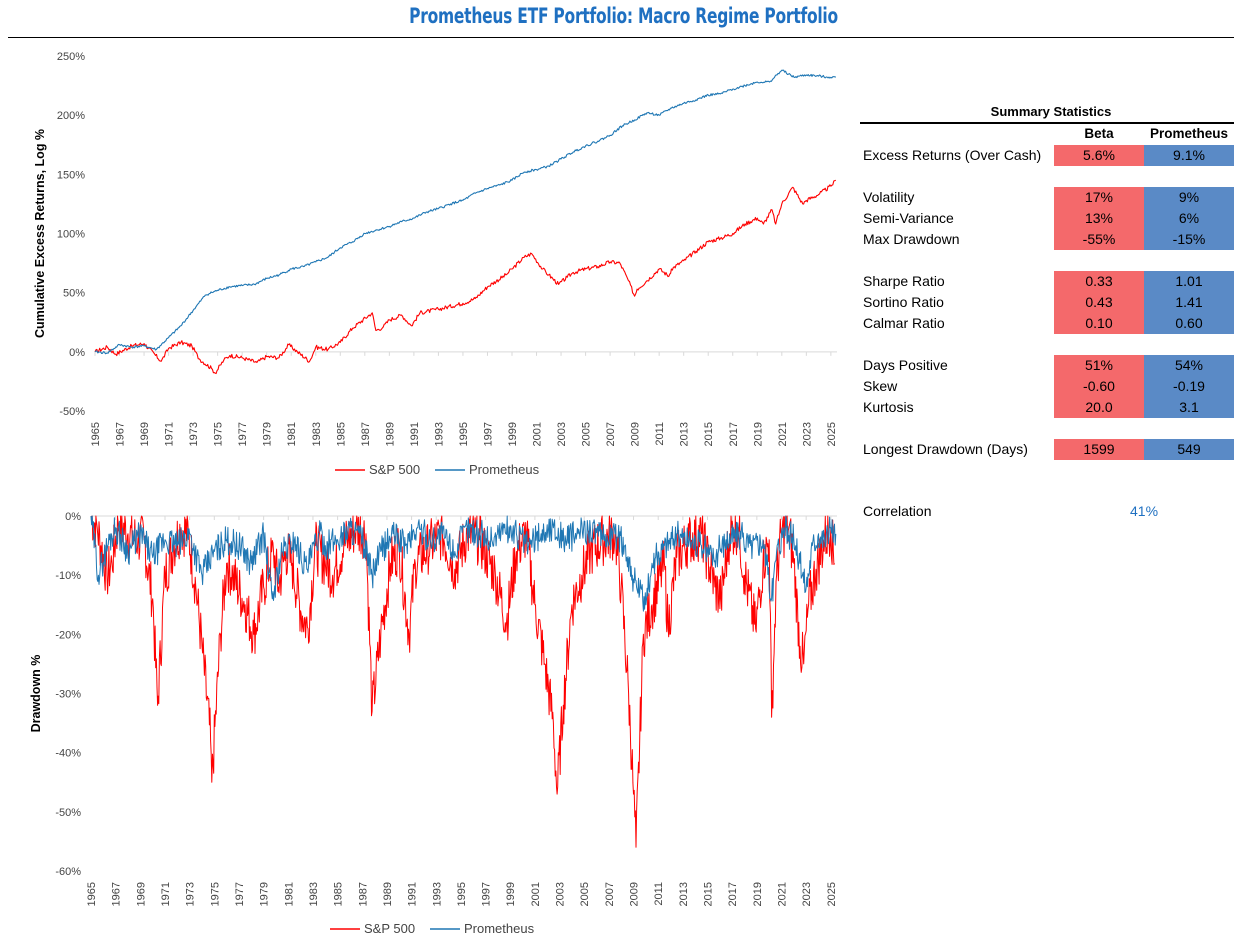 The width and height of the screenshot is (1247, 942). What do you see at coordinates (709, 894) in the screenshot?
I see `x-tick-label: 2015` at bounding box center [709, 894].